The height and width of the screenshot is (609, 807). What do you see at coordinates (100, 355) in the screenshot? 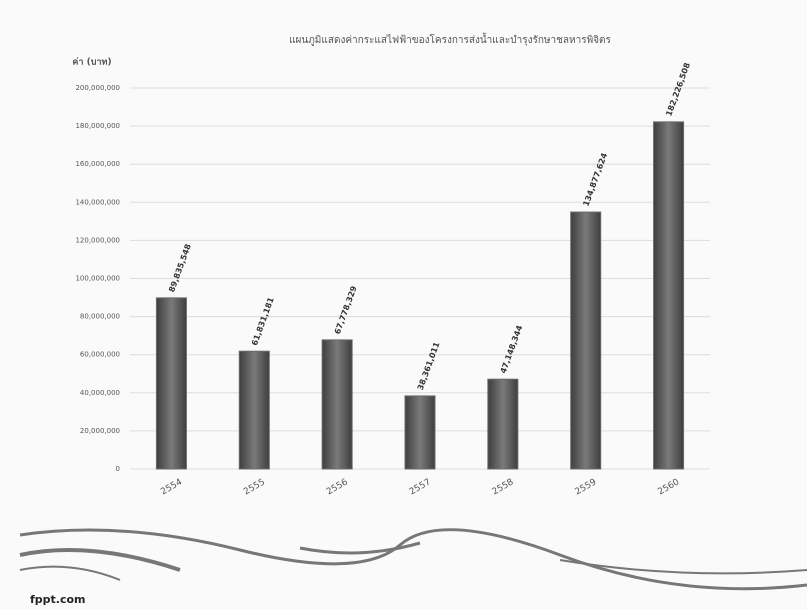
I see `y-tick-label: 60,000,000` at bounding box center [100, 355].